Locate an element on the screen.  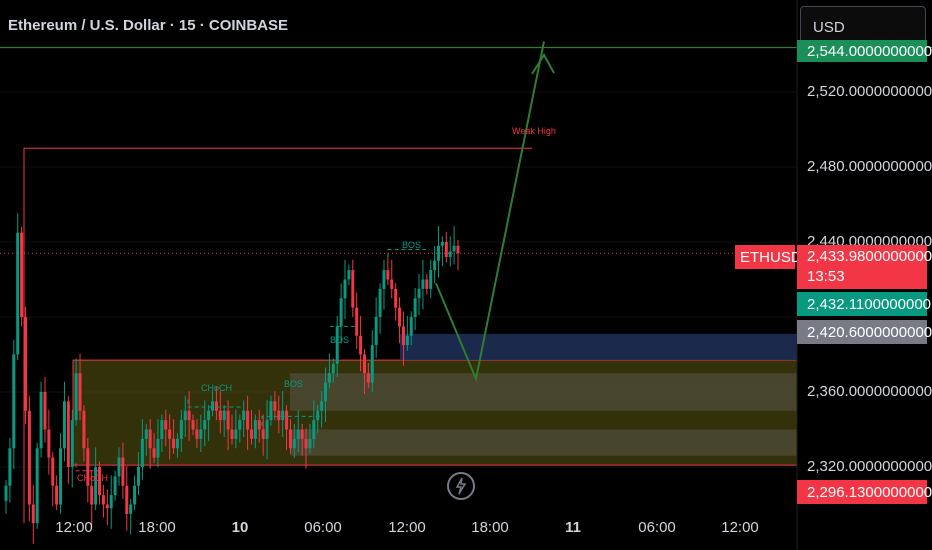
time-tick: 11 is located at coordinates (573, 527).